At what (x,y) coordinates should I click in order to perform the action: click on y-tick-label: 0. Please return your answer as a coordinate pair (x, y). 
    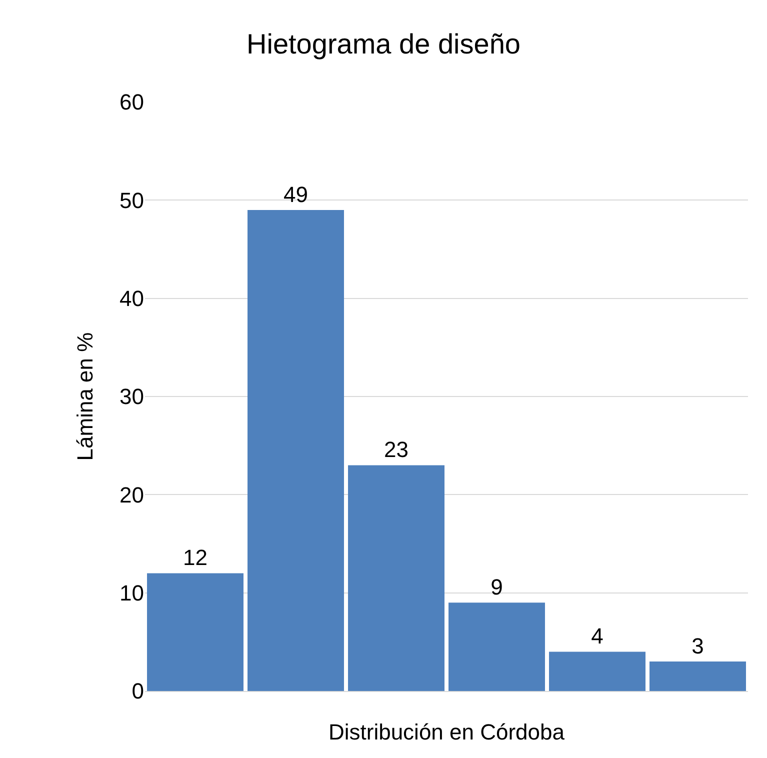
    Looking at the image, I should click on (138, 691).